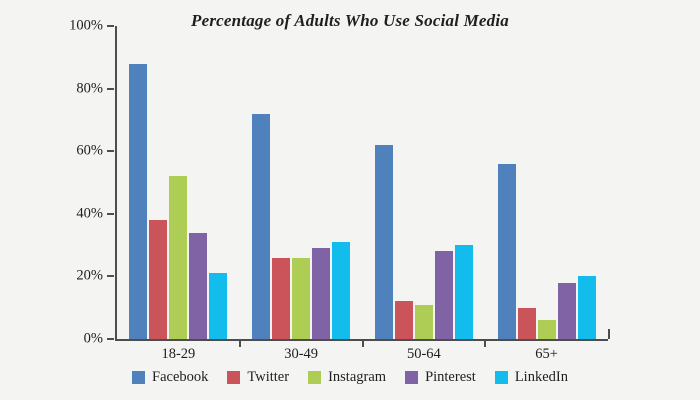 Image resolution: width=700 pixels, height=400 pixels. What do you see at coordinates (501, 377) in the screenshot?
I see `legend-swatch-linkedin` at bounding box center [501, 377].